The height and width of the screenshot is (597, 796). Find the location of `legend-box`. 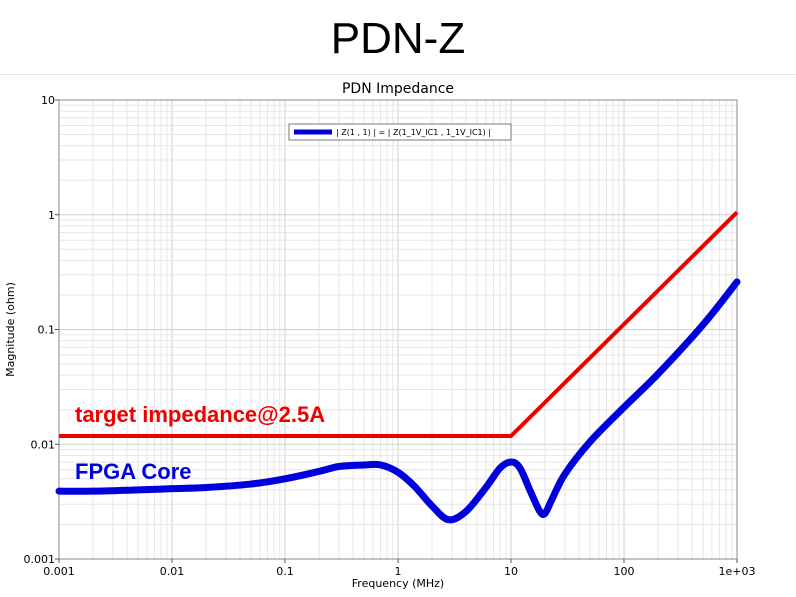

legend-box is located at coordinates (400, 132).